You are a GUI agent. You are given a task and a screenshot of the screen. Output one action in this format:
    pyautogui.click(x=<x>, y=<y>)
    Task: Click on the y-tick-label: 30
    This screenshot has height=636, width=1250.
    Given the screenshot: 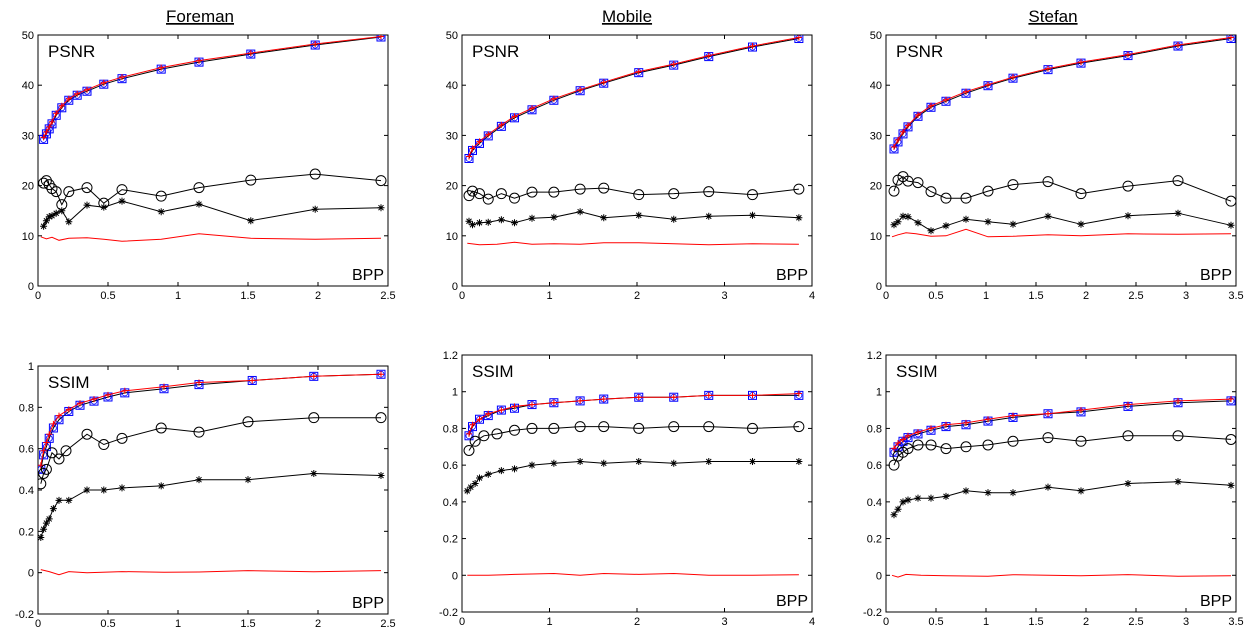 What is the action you would take?
    pyautogui.click(x=452, y=136)
    